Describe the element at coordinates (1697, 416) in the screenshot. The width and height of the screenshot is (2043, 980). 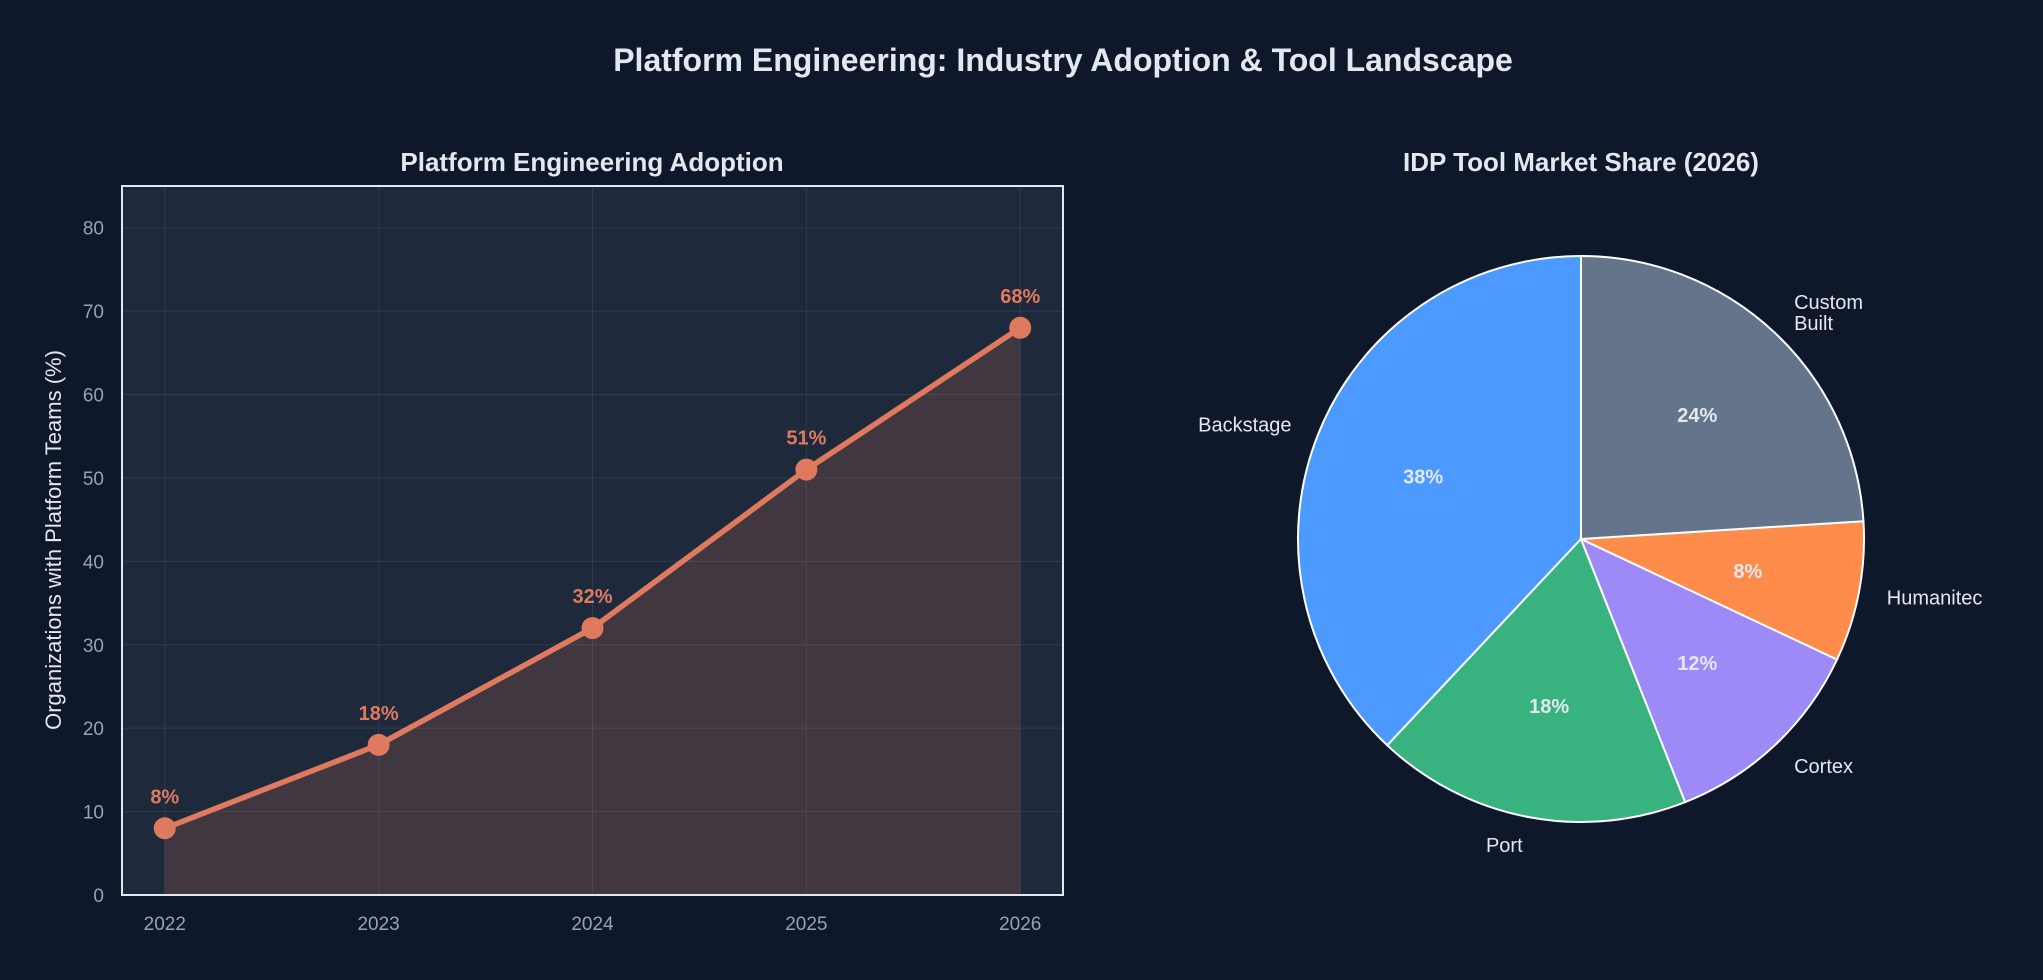
I see `pct-label: 24%` at that location.